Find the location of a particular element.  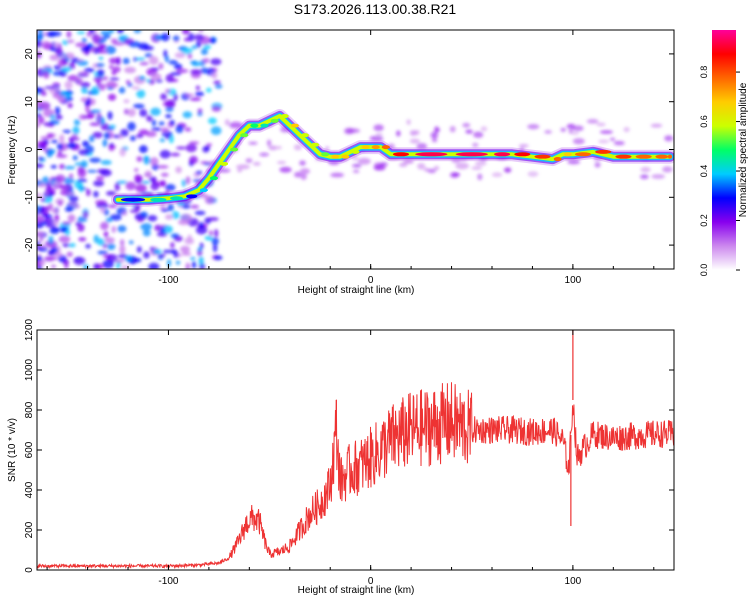

y-tick-label: 1000 is located at coordinates (29, 369).